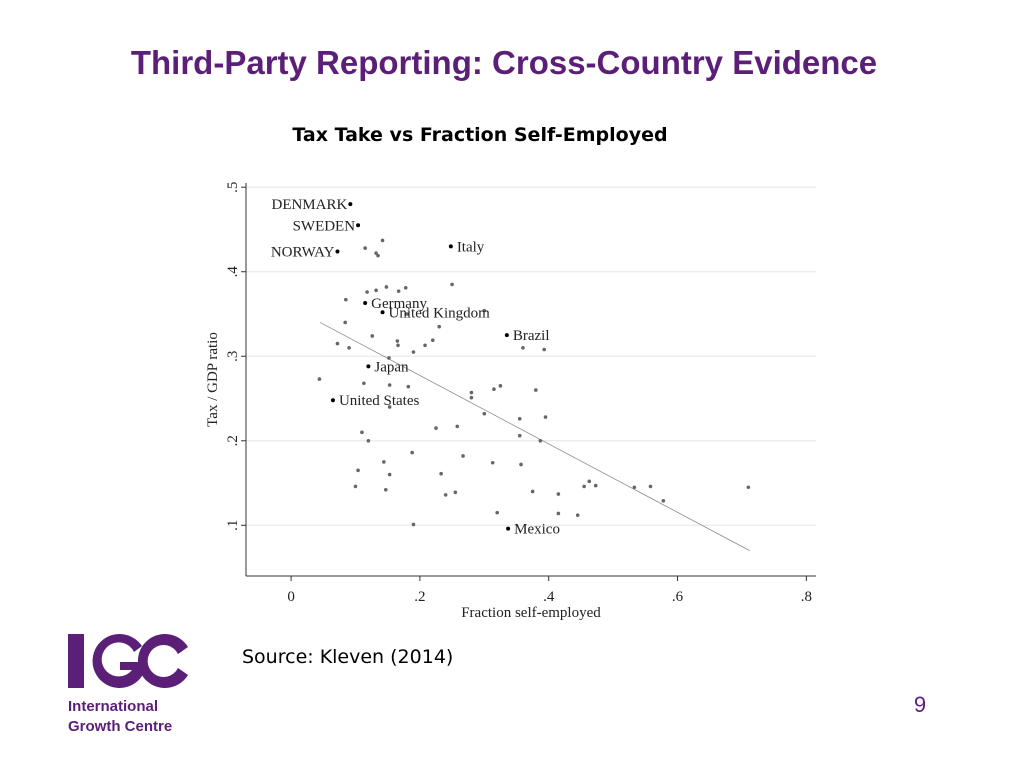 The width and height of the screenshot is (1024, 768). What do you see at coordinates (531, 613) in the screenshot?
I see `x-axis-label: Fraction self-employed` at bounding box center [531, 613].